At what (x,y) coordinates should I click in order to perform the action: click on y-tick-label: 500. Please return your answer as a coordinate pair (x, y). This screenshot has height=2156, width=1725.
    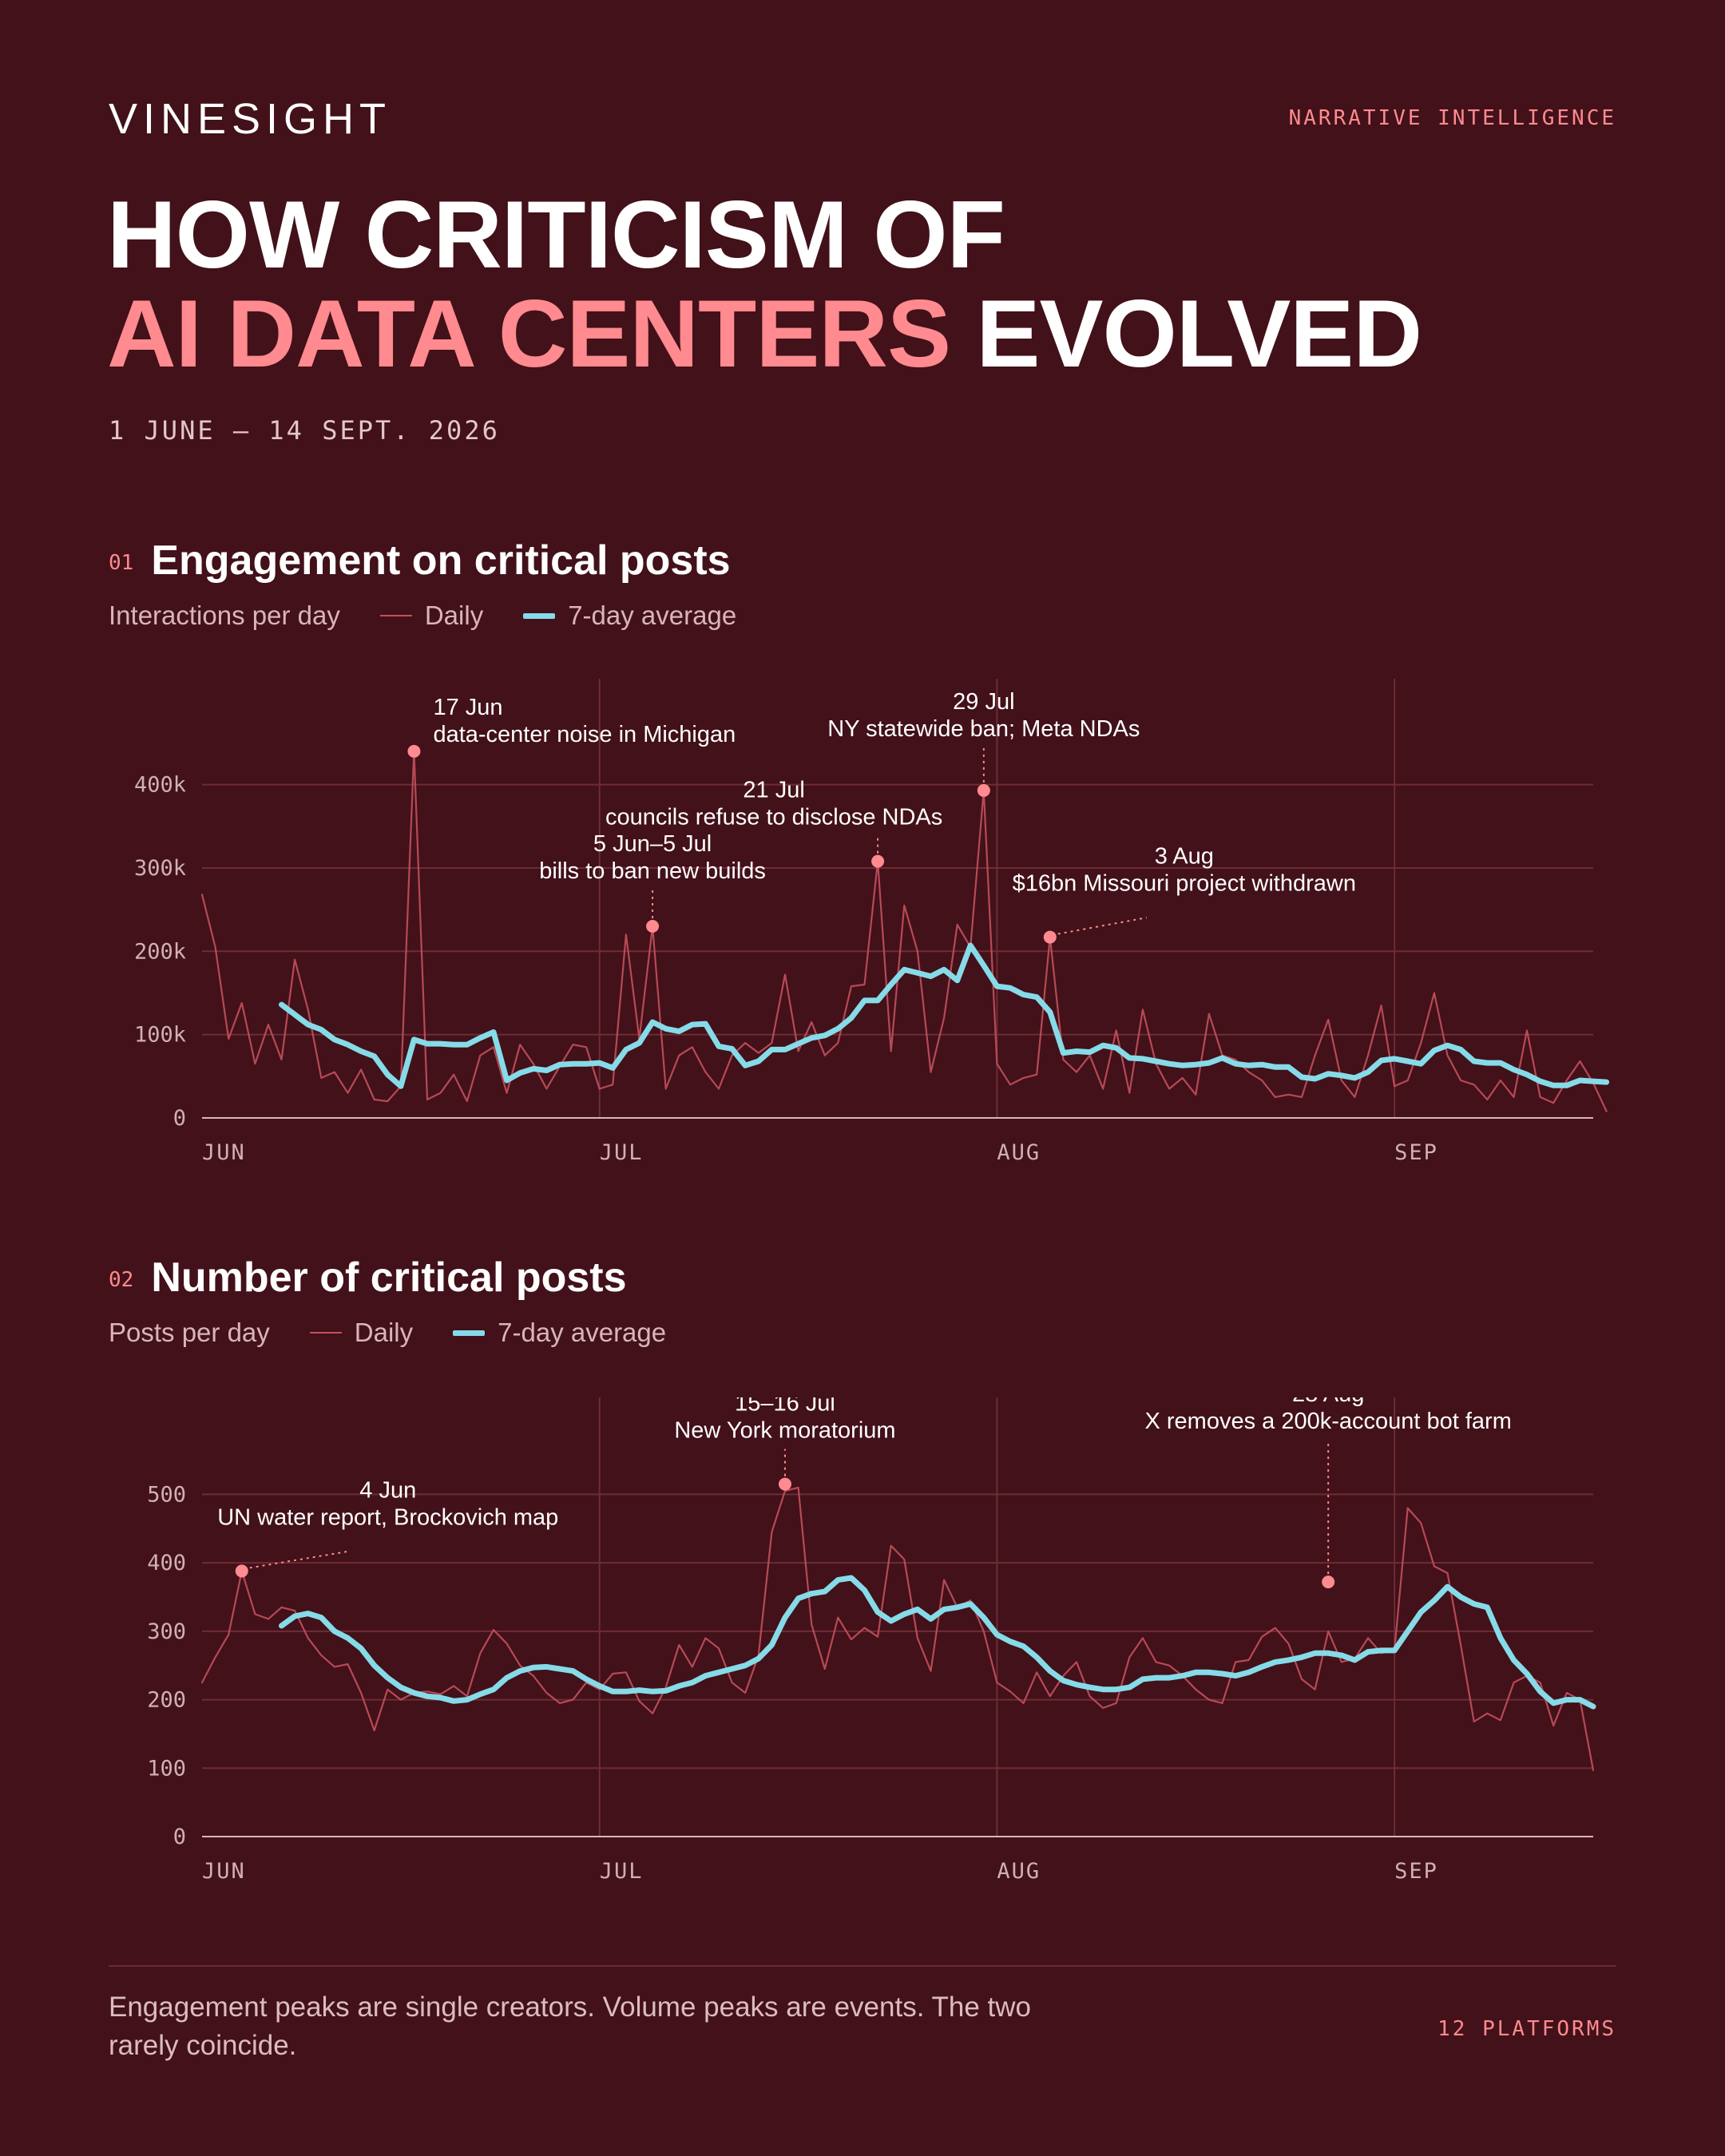
    Looking at the image, I should click on (167, 1494).